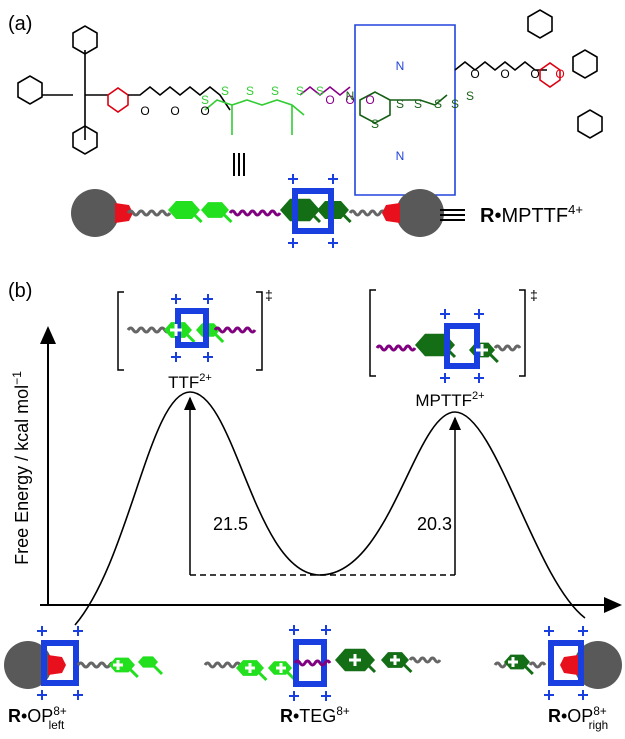  Describe the element at coordinates (531, 214) in the screenshot. I see `equivalent-label: R•MPTTF4+` at that location.